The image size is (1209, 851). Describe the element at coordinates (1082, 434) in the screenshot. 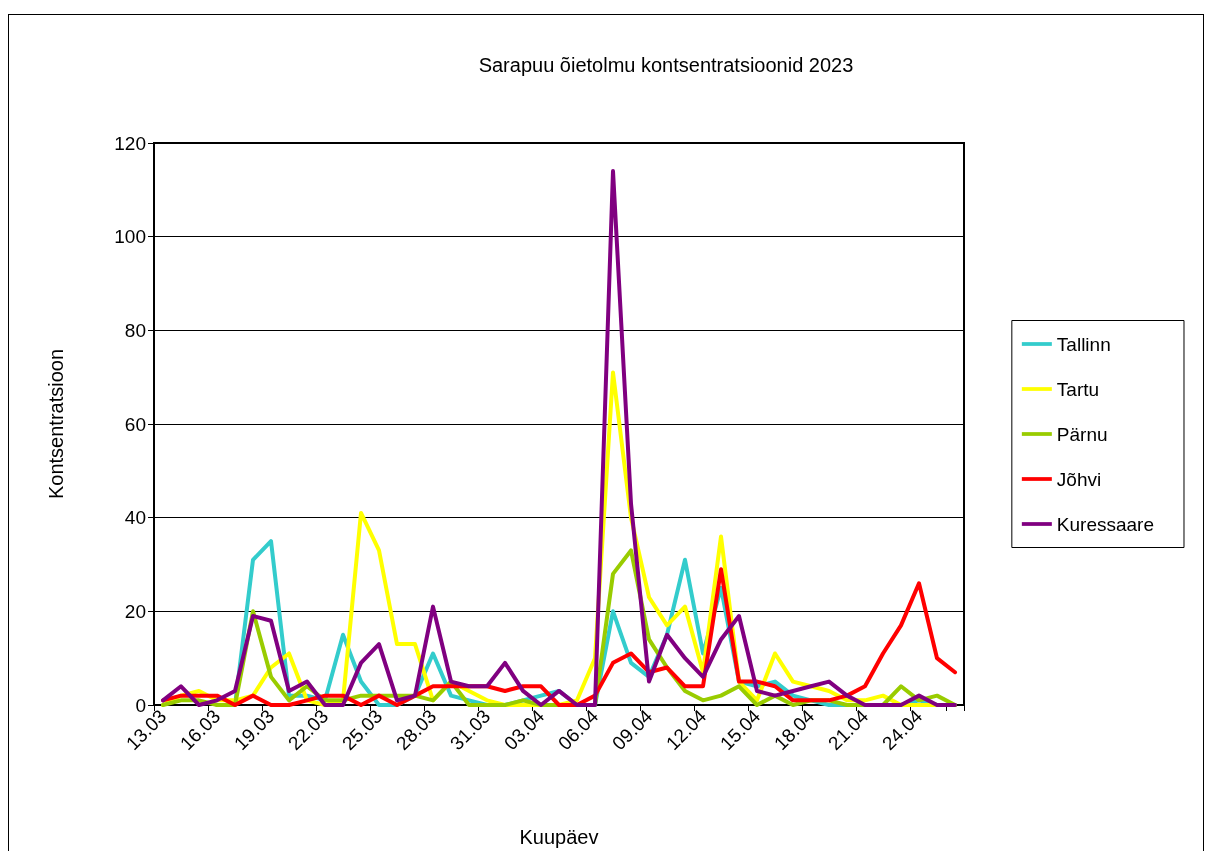

I see `legend-label: Pärnu` at that location.